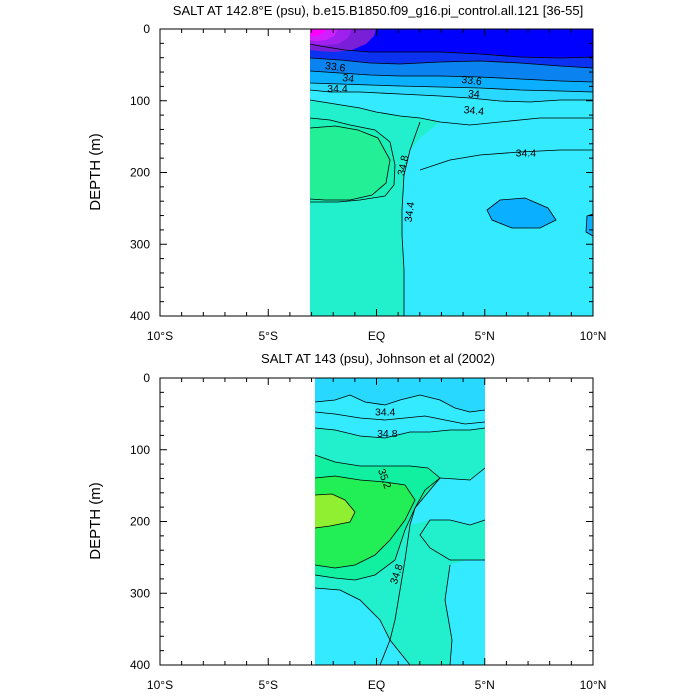 The image size is (700, 700). Describe the element at coordinates (95, 521) in the screenshot. I see `panel2-y-axis-label: DEPTH (m)` at that location.